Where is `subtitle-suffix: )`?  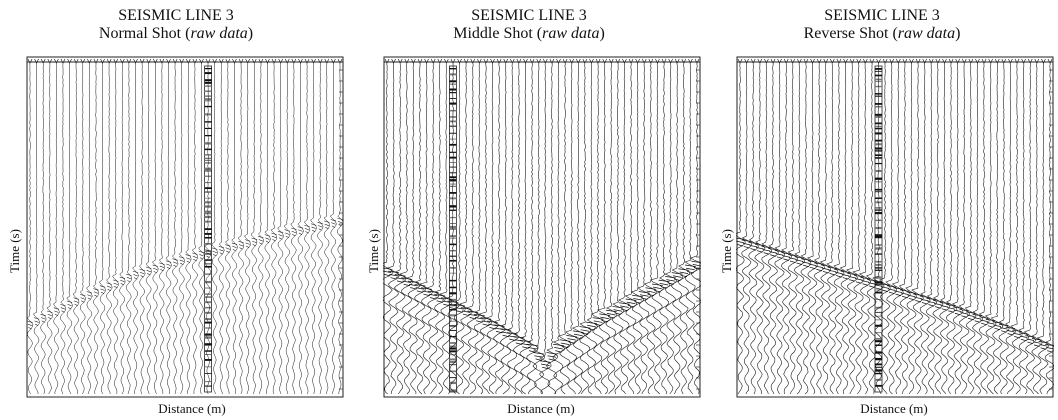 subtitle-suffix: ) is located at coordinates (250, 33).